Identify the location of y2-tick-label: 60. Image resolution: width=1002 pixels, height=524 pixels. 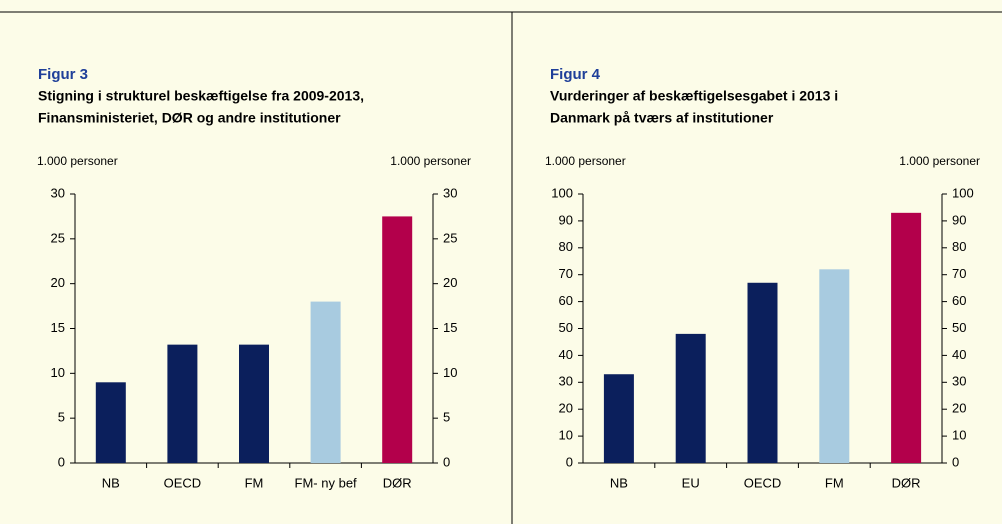
(959, 300).